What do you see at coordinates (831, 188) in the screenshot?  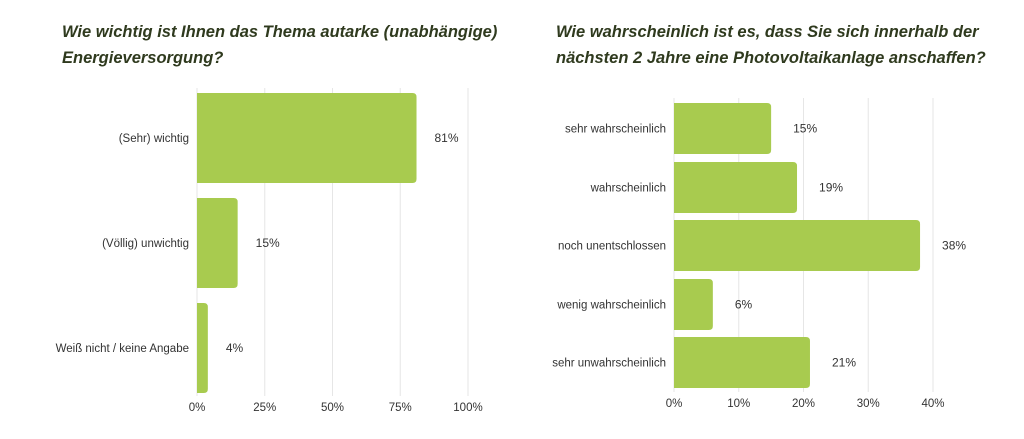 I see `value-label: 19%` at bounding box center [831, 188].